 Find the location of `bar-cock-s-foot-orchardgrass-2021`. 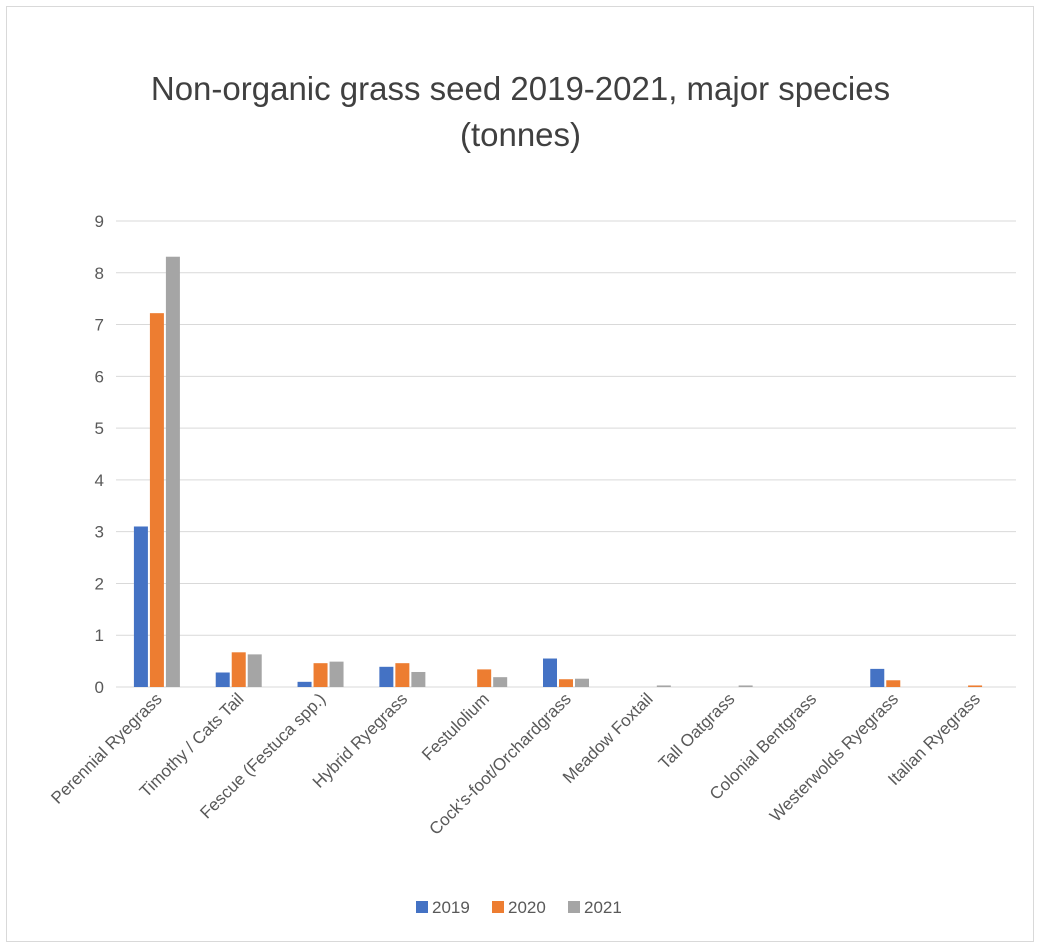

bar-cock-s-foot-orchardgrass-2021 is located at coordinates (582, 682).